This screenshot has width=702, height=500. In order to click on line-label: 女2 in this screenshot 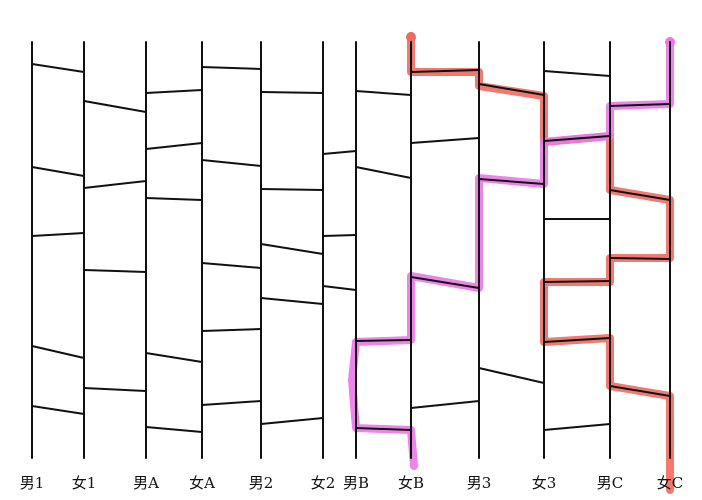, I will do `click(323, 483)`.